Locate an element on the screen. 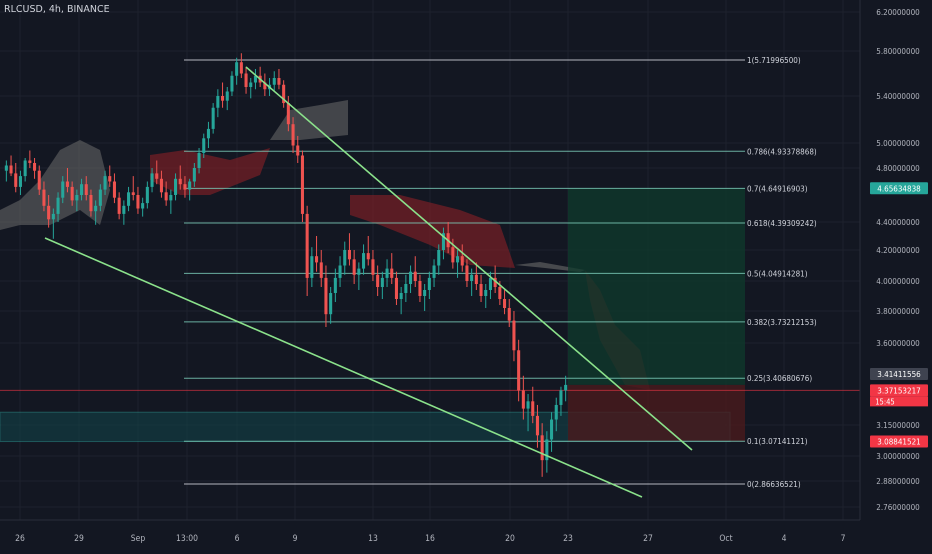 This screenshot has width=932, height=554. price-tick-label: 2.76000000 is located at coordinates (898, 507).